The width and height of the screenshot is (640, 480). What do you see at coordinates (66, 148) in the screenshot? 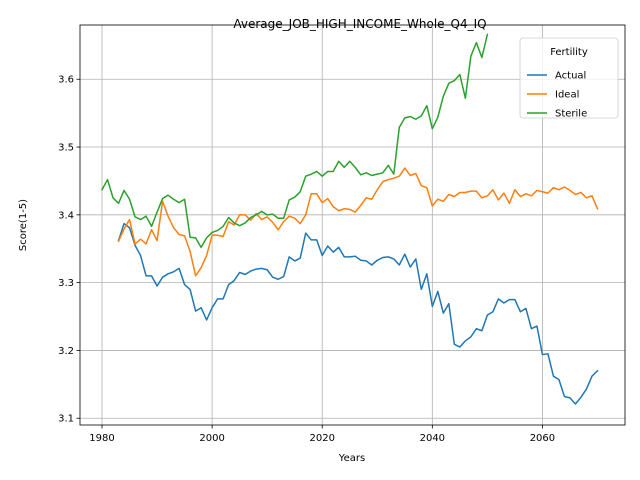
I see `y-tick-label: 3.5` at bounding box center [66, 148].